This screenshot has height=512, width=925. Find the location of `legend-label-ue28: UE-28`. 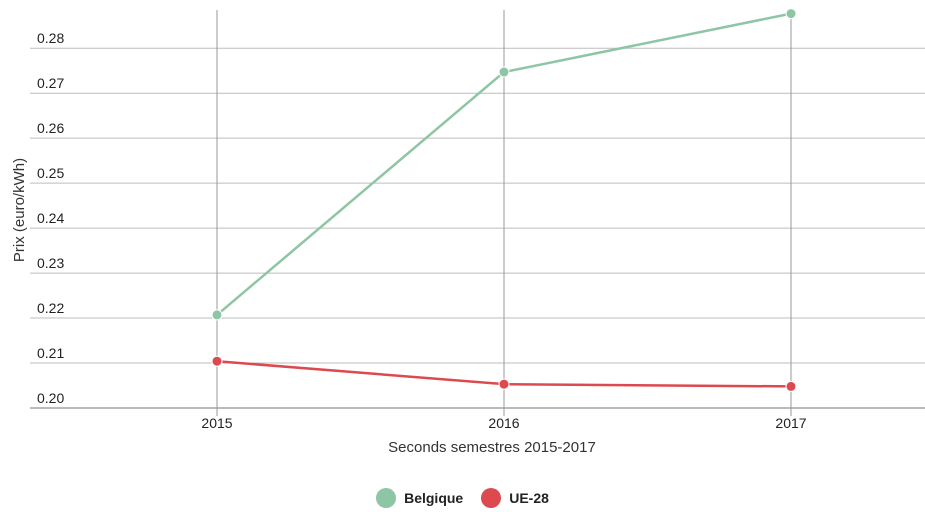

legend-label-ue28: UE-28 is located at coordinates (529, 498).